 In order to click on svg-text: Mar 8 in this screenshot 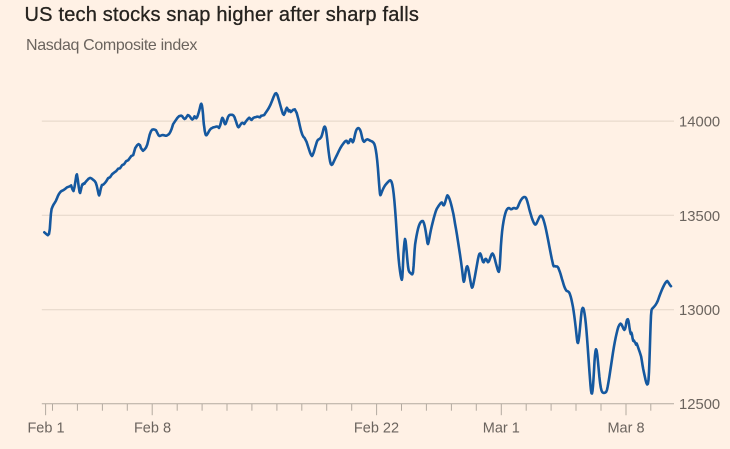, I will do `click(625, 429)`.